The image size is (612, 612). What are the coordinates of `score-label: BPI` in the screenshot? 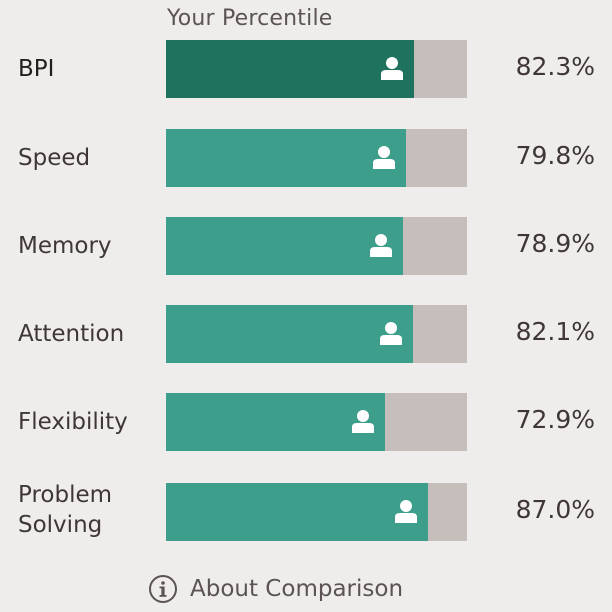 It's located at (36, 69).